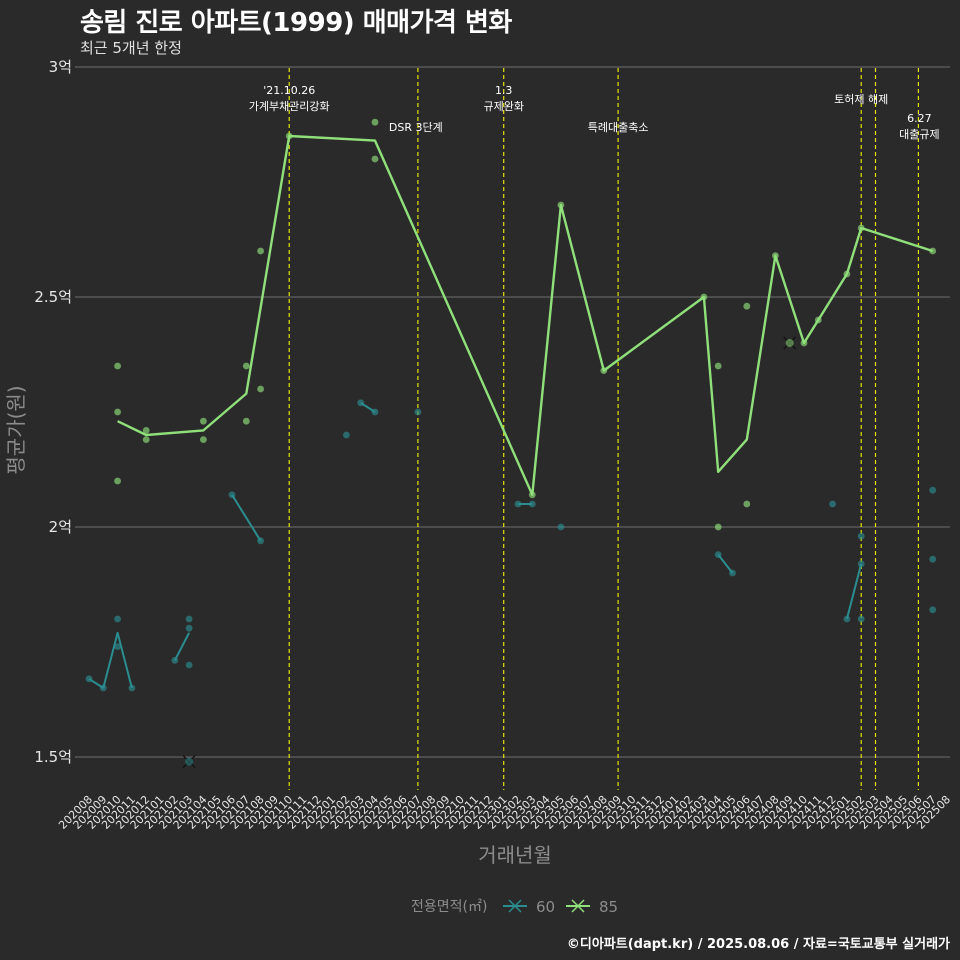 The width and height of the screenshot is (960, 960). What do you see at coordinates (60, 527) in the screenshot?
I see `y-tick-label: 2억` at bounding box center [60, 527].